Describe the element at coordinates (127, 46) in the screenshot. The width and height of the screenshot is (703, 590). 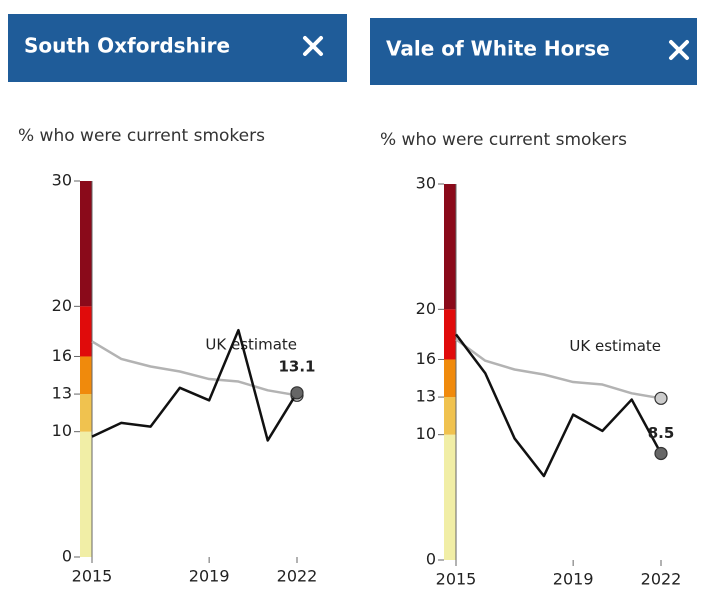
I see `panel-title: South Oxfordshire` at that location.